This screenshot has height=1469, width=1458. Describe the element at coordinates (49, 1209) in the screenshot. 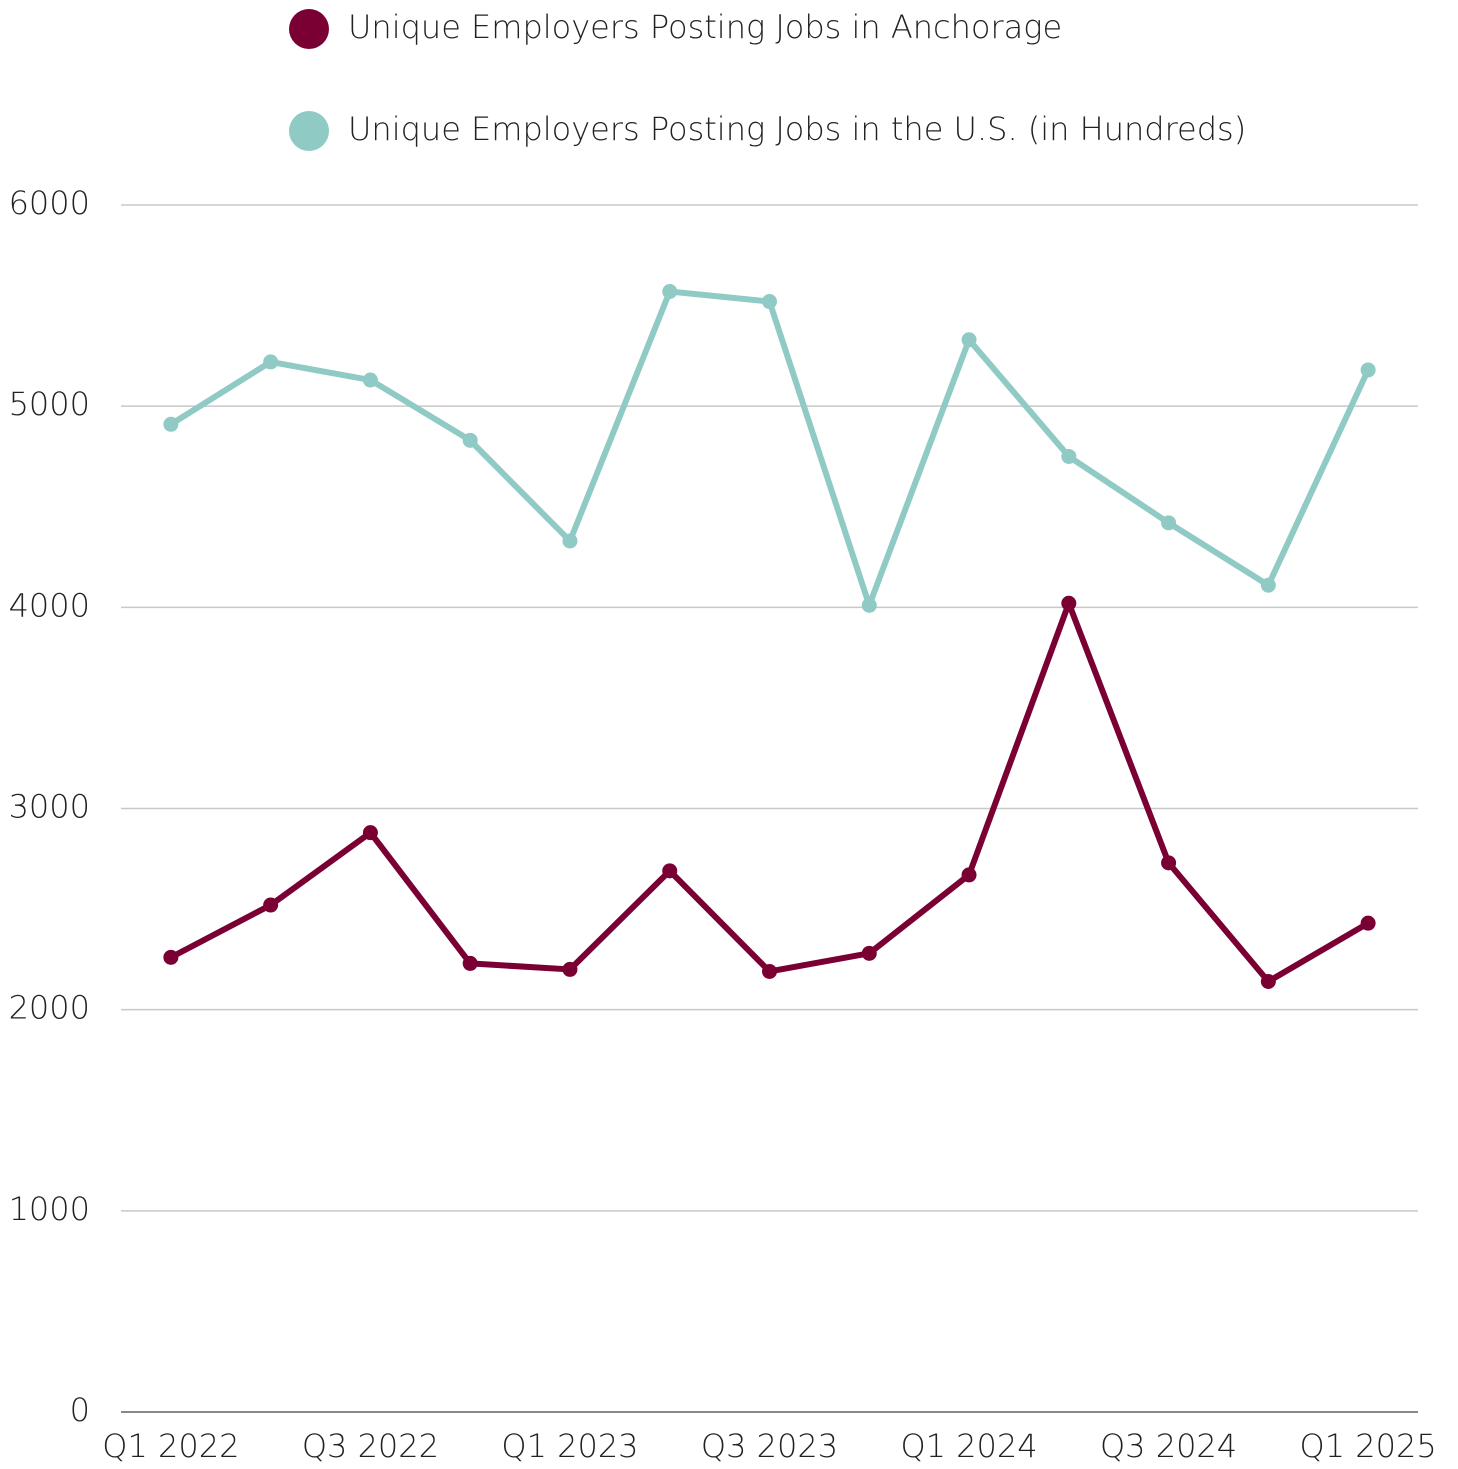

I see `y-tick-label: 1000` at that location.